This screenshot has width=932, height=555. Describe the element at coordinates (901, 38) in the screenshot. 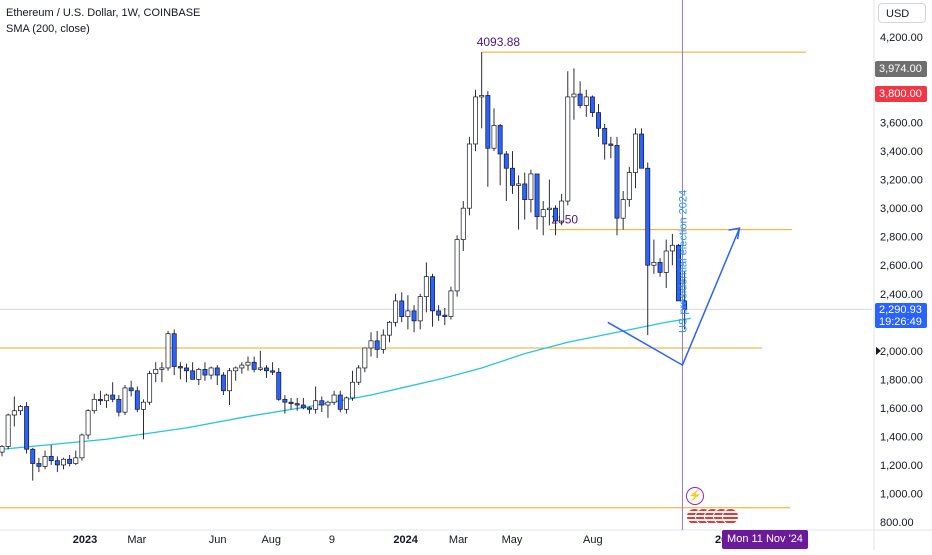

I see `y-tick-label: 4,200.00` at that location.